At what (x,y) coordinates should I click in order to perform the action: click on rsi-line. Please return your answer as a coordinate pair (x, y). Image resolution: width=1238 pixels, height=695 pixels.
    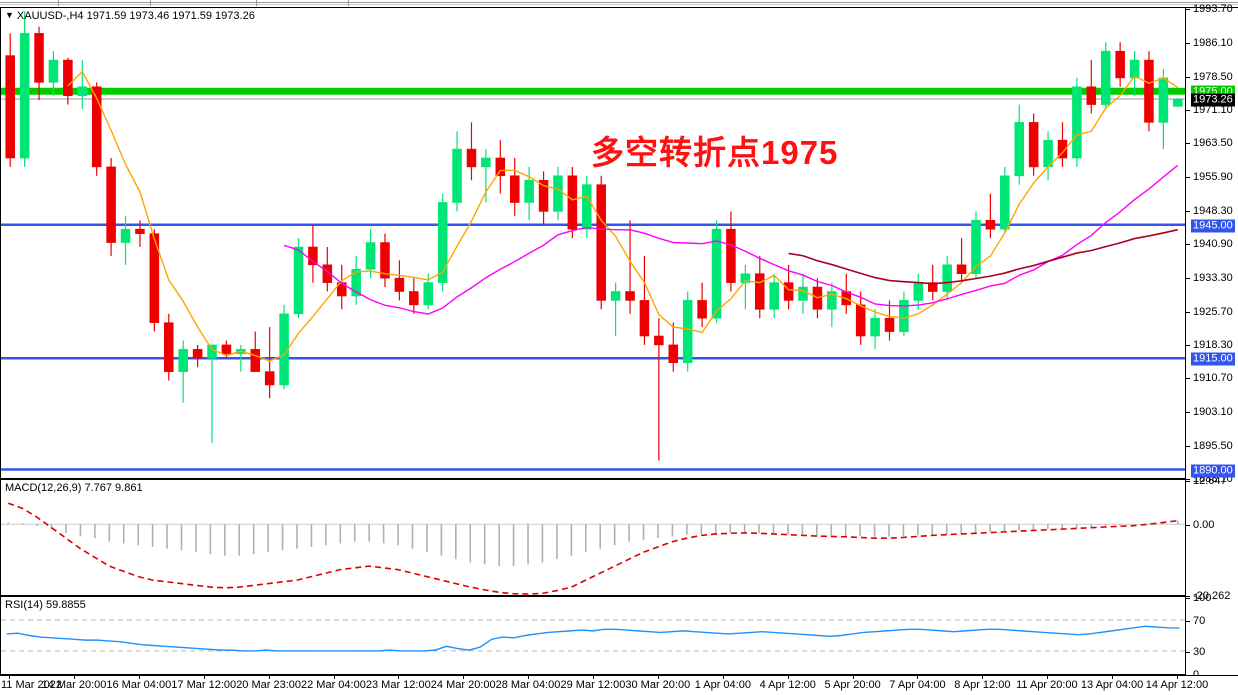
    Looking at the image, I should click on (593, 638).